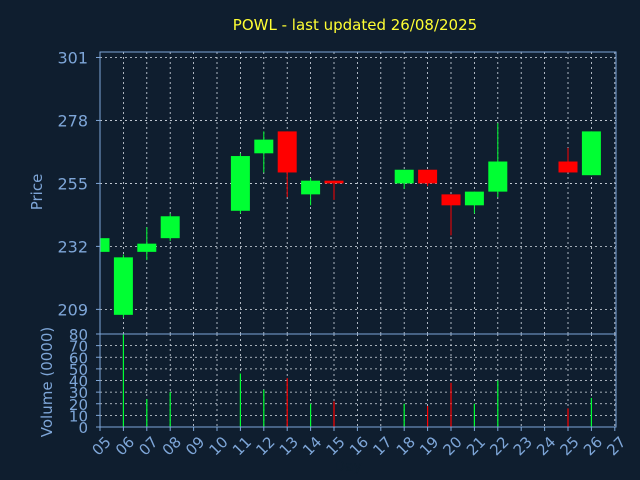  I want to click on x-tick-label: 19, so click(429, 446).